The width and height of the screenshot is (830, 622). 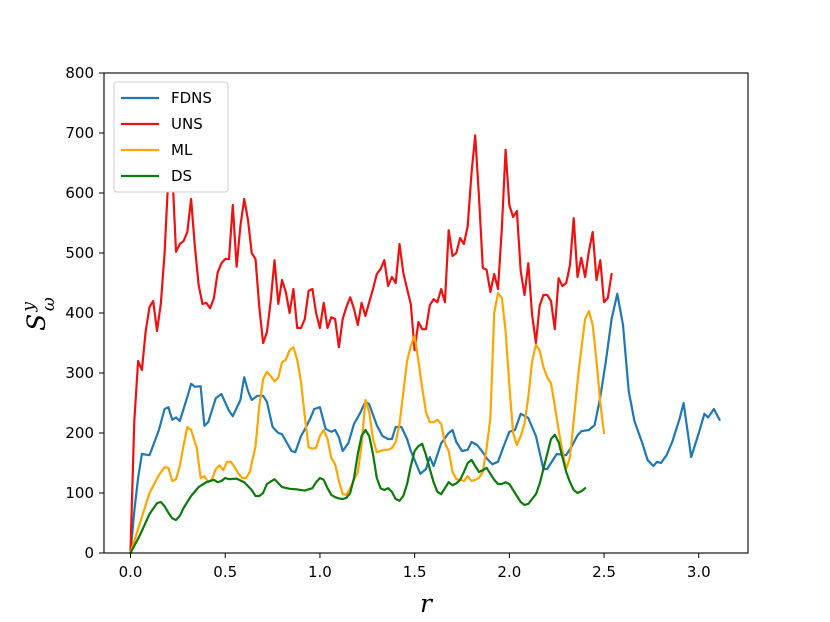 What do you see at coordinates (89, 553) in the screenshot?
I see `y-tick-label: 0` at bounding box center [89, 553].